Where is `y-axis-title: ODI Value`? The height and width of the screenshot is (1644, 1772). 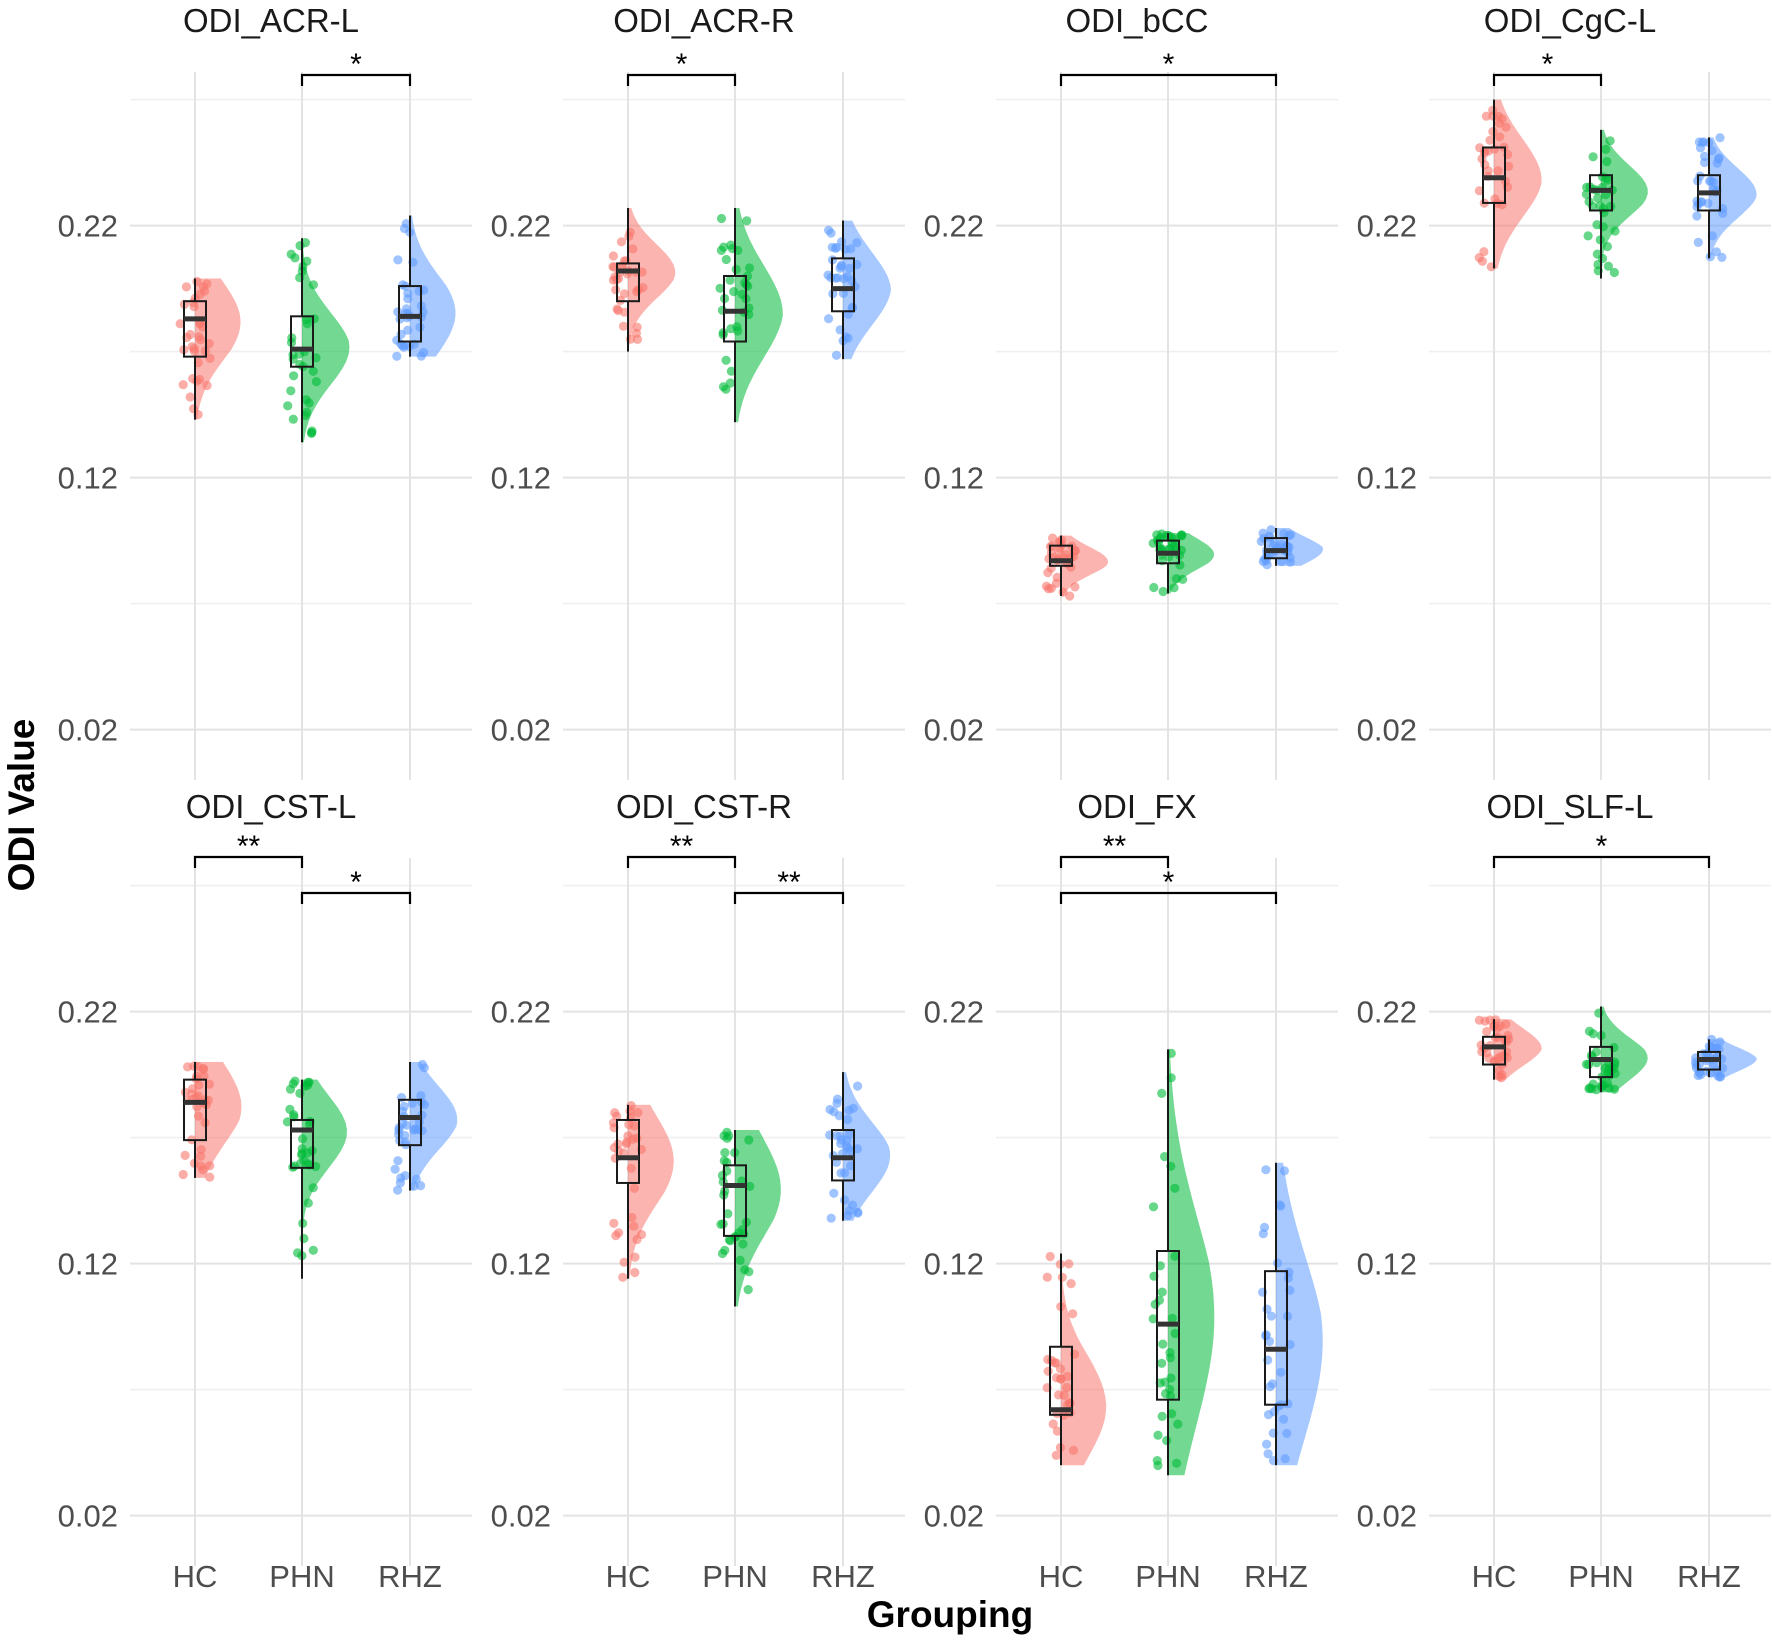 y-axis-title: ODI Value is located at coordinates (21, 805).